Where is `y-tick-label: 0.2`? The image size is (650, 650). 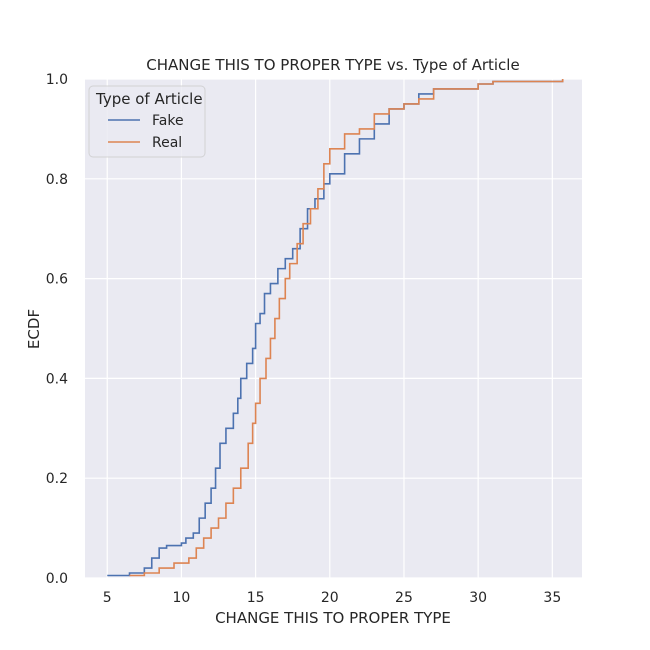 y-tick-label: 0.2 is located at coordinates (57, 479).